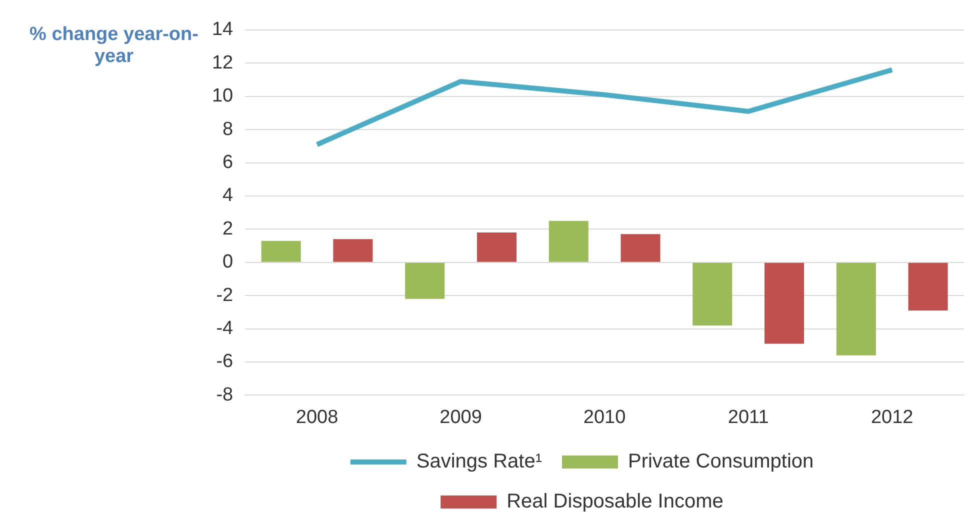 This screenshot has width=978, height=532. What do you see at coordinates (223, 63) in the screenshot?
I see `y-tick-label: 12` at bounding box center [223, 63].